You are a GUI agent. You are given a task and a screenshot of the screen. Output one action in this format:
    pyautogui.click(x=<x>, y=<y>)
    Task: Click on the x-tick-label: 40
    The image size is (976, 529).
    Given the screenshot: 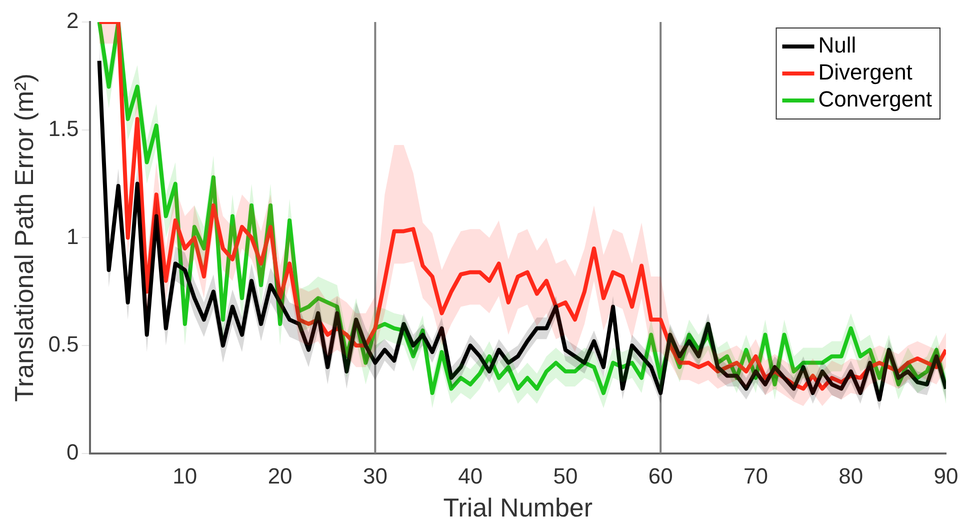 What is the action you would take?
    pyautogui.click(x=470, y=476)
    